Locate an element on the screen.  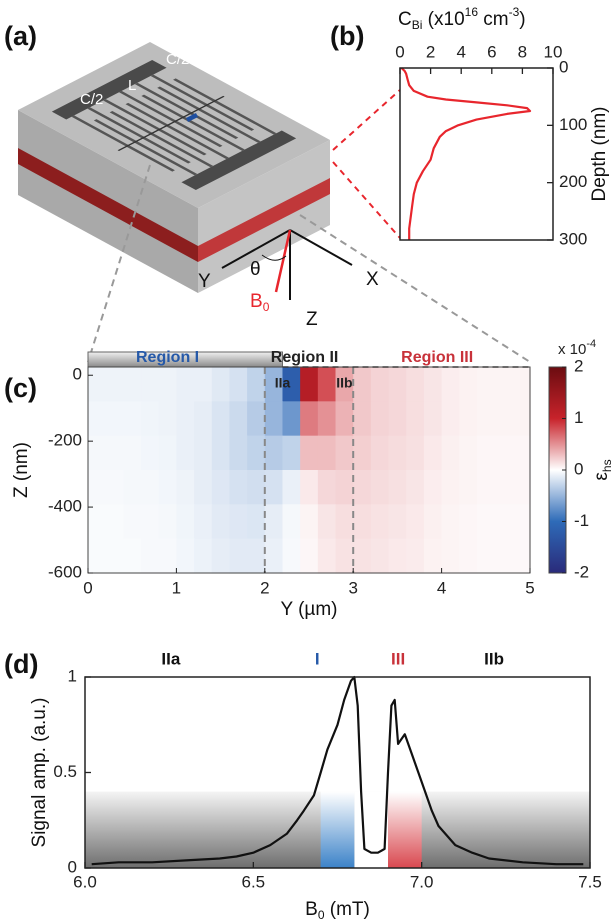
schematic-label: C/2 is located at coordinates (177, 59).